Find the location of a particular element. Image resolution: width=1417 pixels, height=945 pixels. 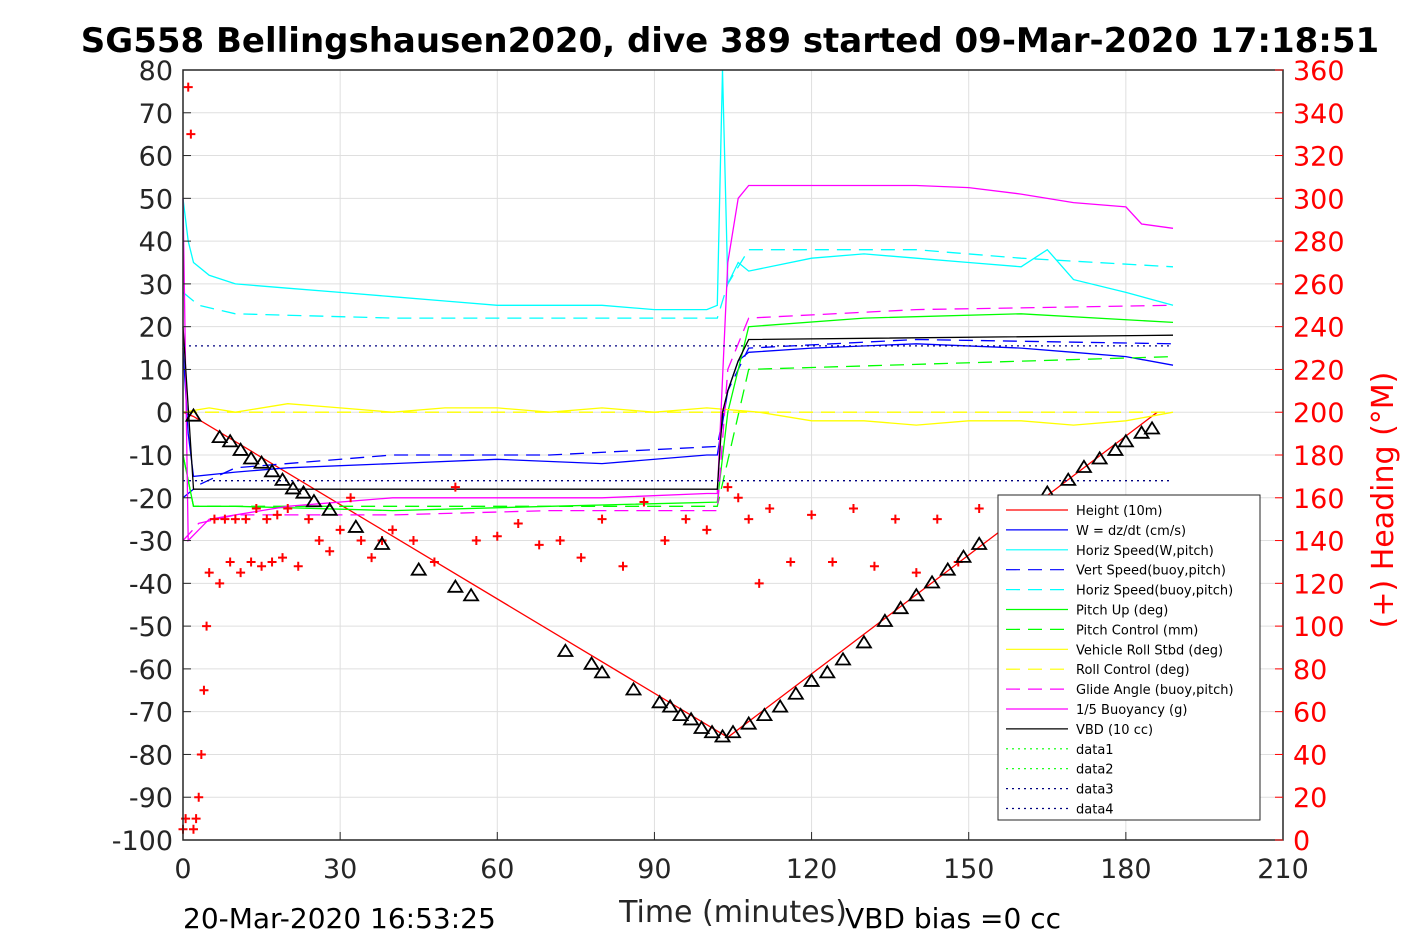

right-y-tick-label: 340 is located at coordinates (1319, 114).